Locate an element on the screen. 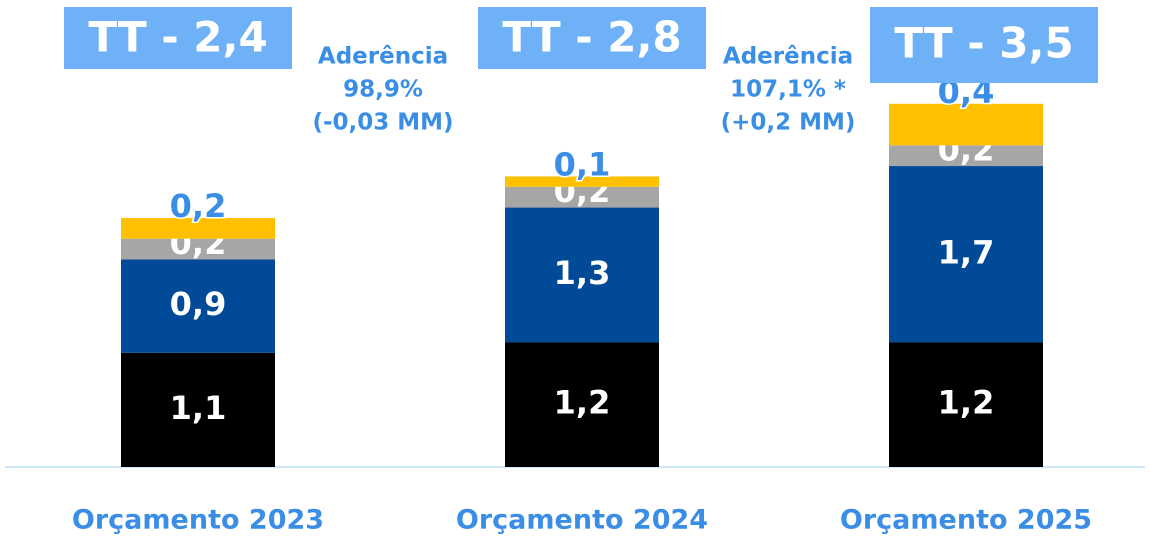 The width and height of the screenshot is (1150, 540). annotation: 107,1% * is located at coordinates (788, 90).